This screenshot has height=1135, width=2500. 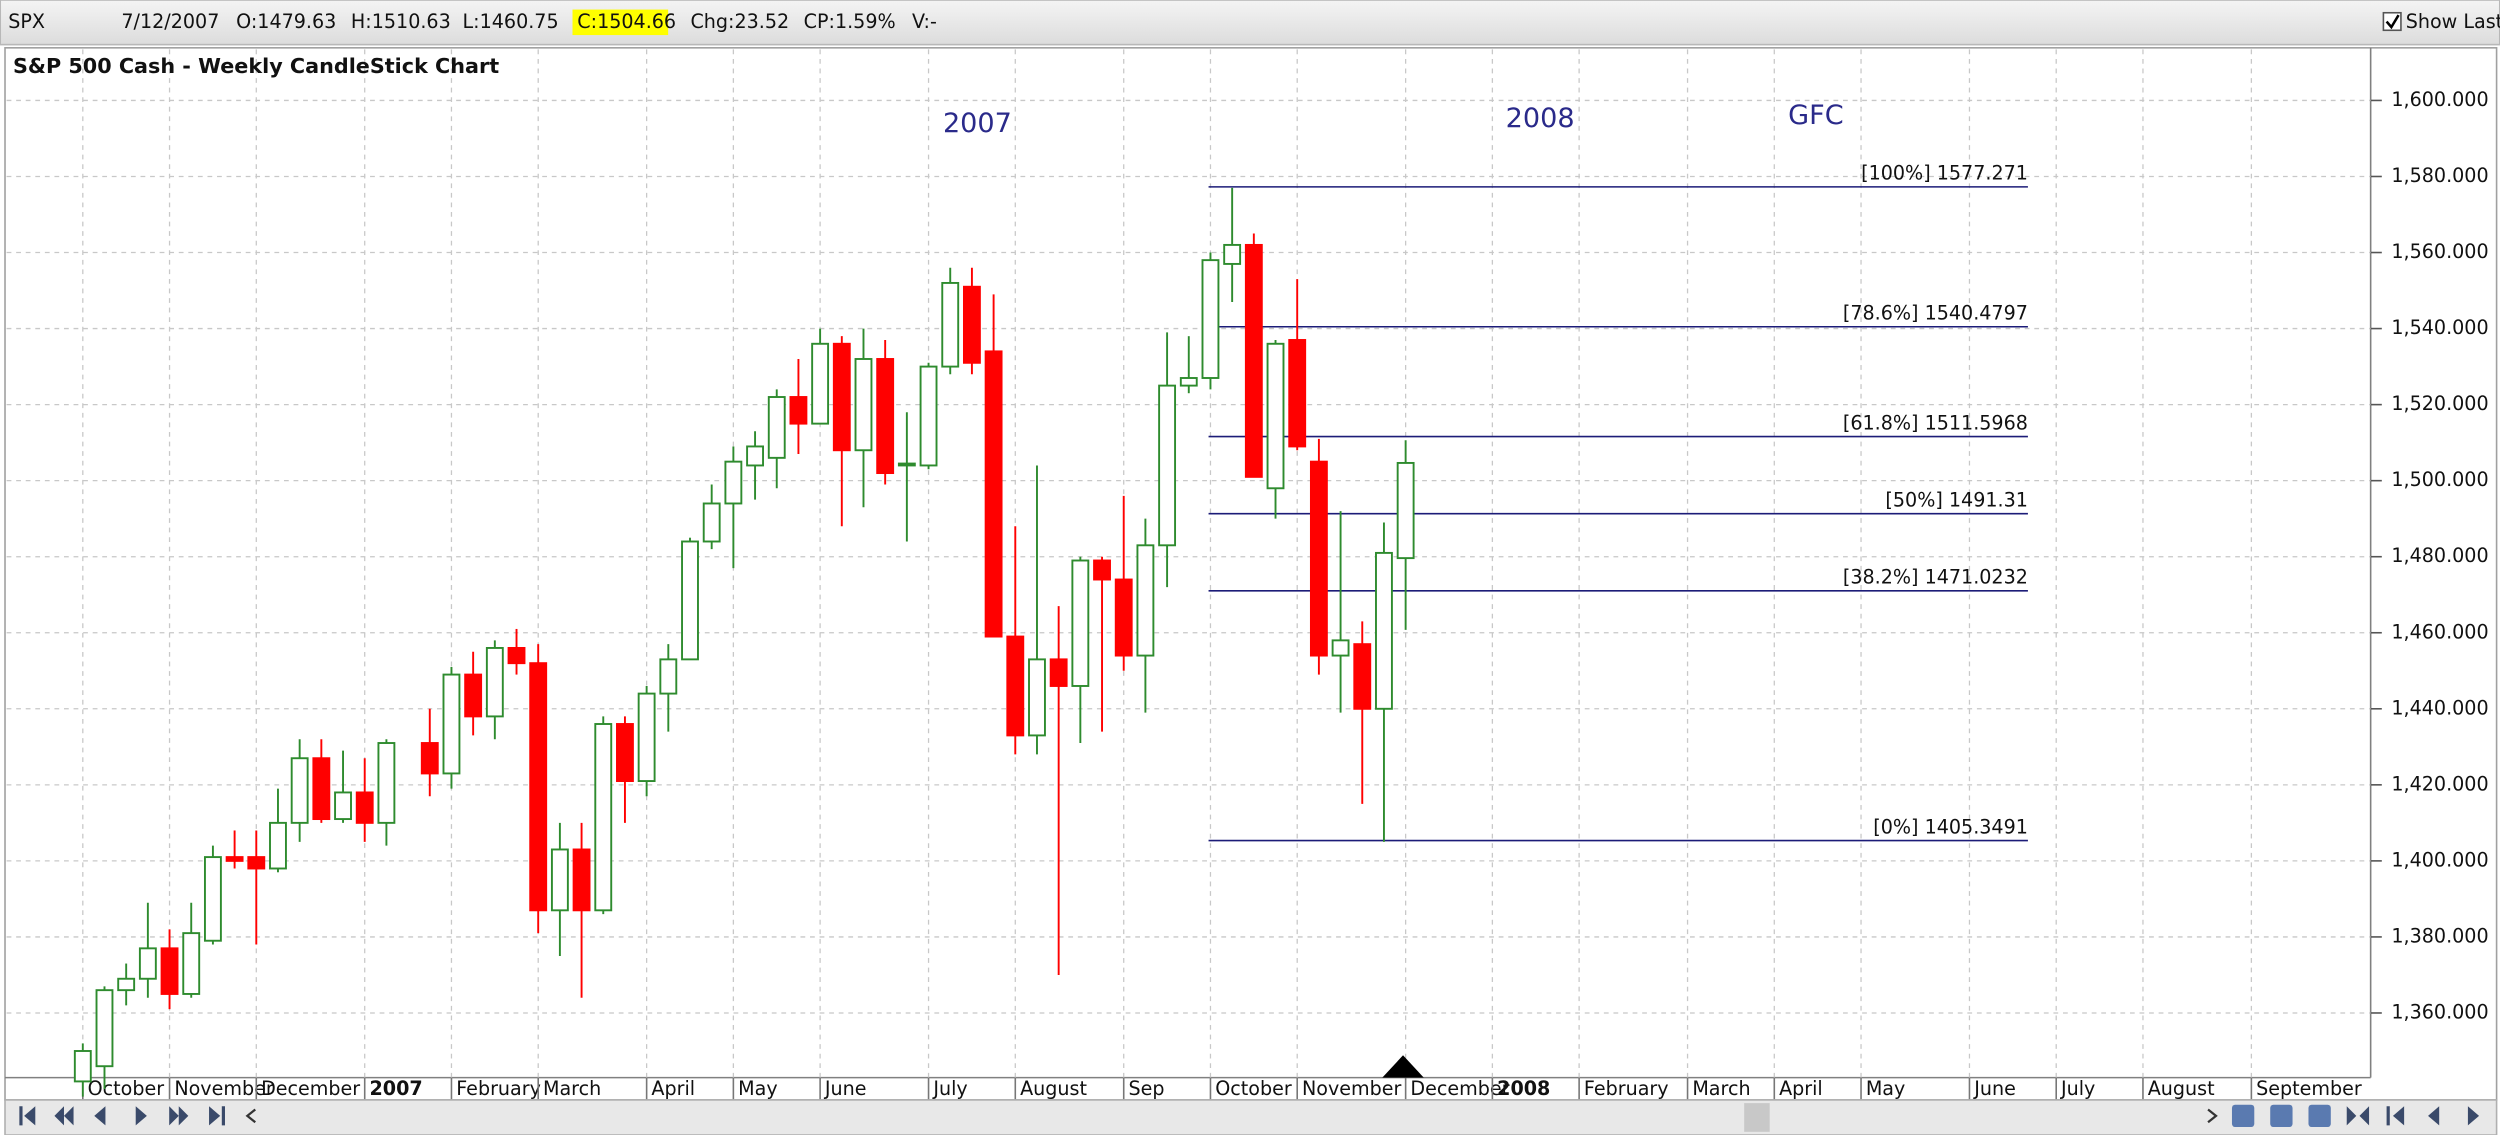 I want to click on x-tick-label: June, so click(x=845, y=1088).